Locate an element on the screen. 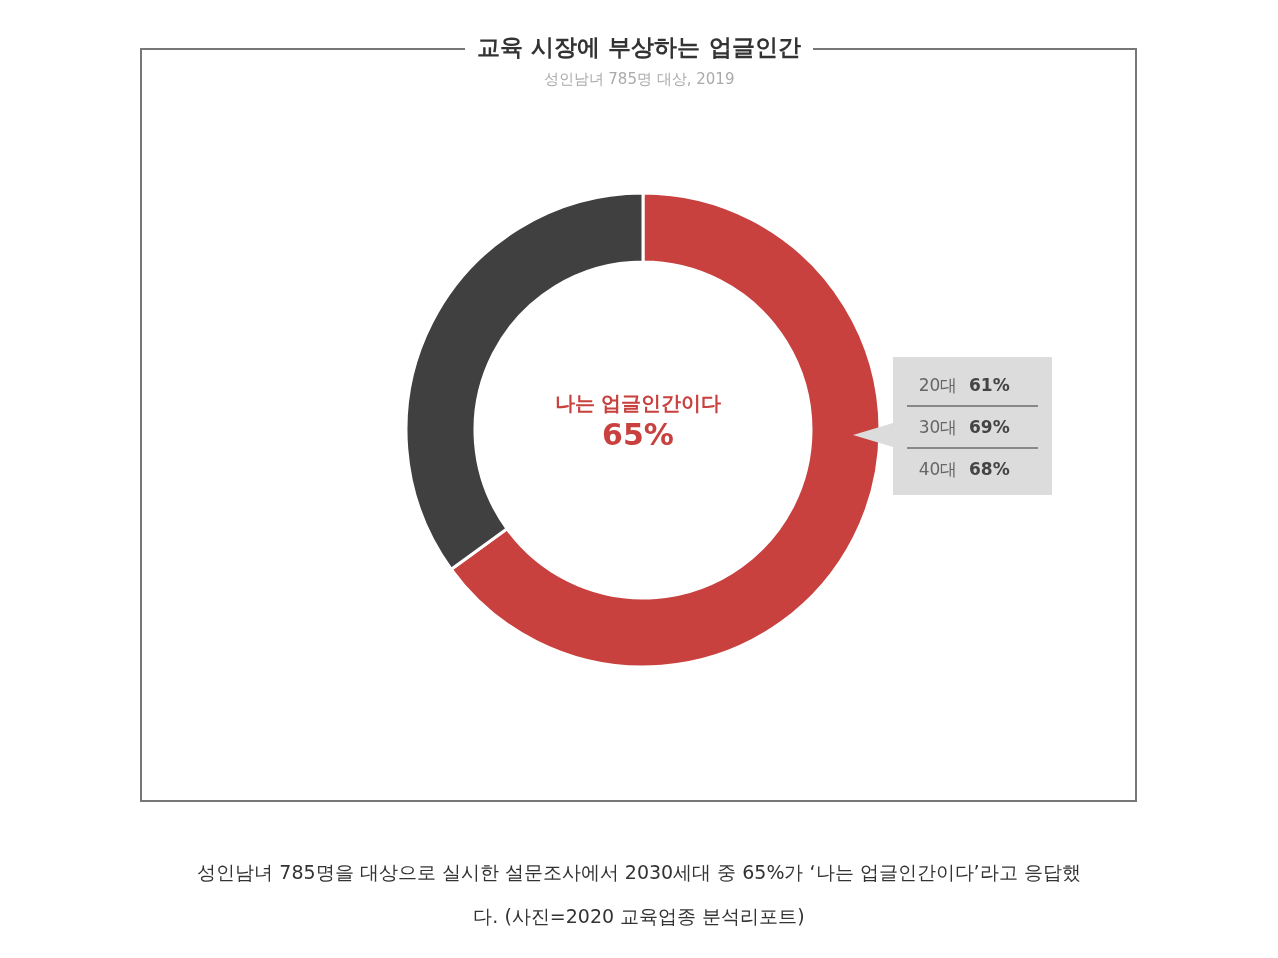 Image resolution: width=1278 pixels, height=958 pixels. text: 30대 69% is located at coordinates (963, 427).